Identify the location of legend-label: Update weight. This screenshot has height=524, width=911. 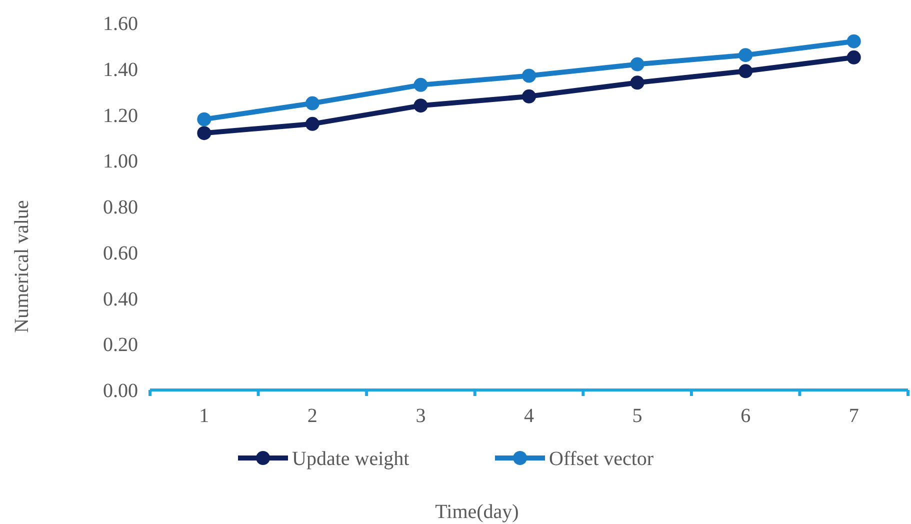
(351, 459).